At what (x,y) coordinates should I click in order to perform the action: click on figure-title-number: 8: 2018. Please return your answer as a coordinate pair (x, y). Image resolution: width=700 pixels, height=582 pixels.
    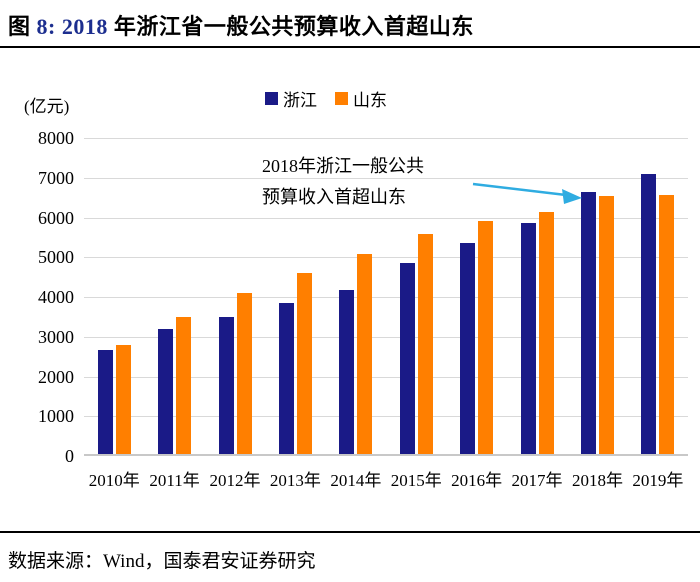
    Looking at the image, I should click on (72, 26).